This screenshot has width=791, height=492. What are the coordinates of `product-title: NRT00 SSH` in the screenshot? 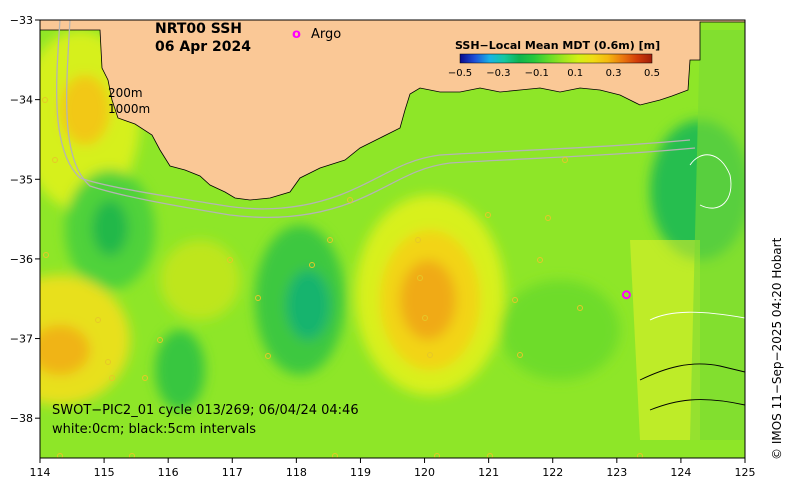 It's located at (198, 29).